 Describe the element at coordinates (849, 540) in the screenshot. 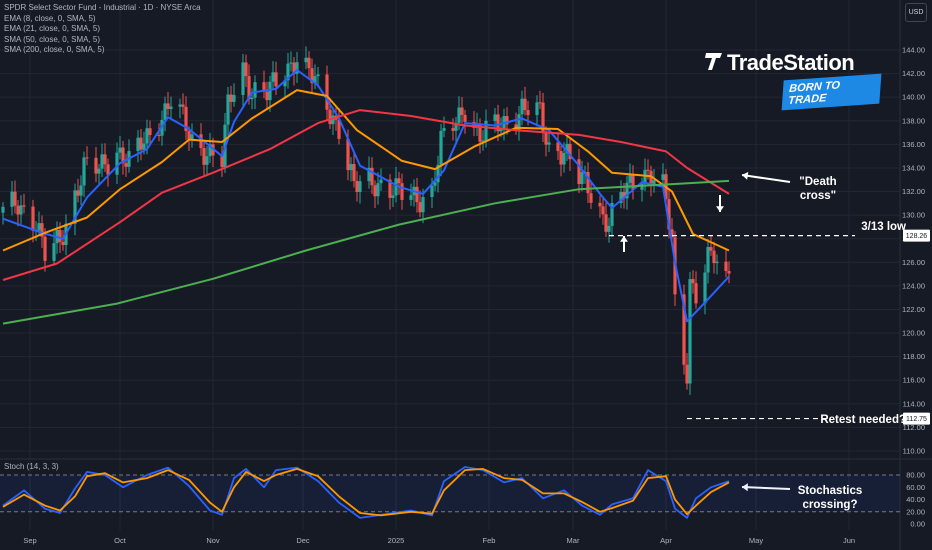

I see `x-tick-label: Jun` at that location.